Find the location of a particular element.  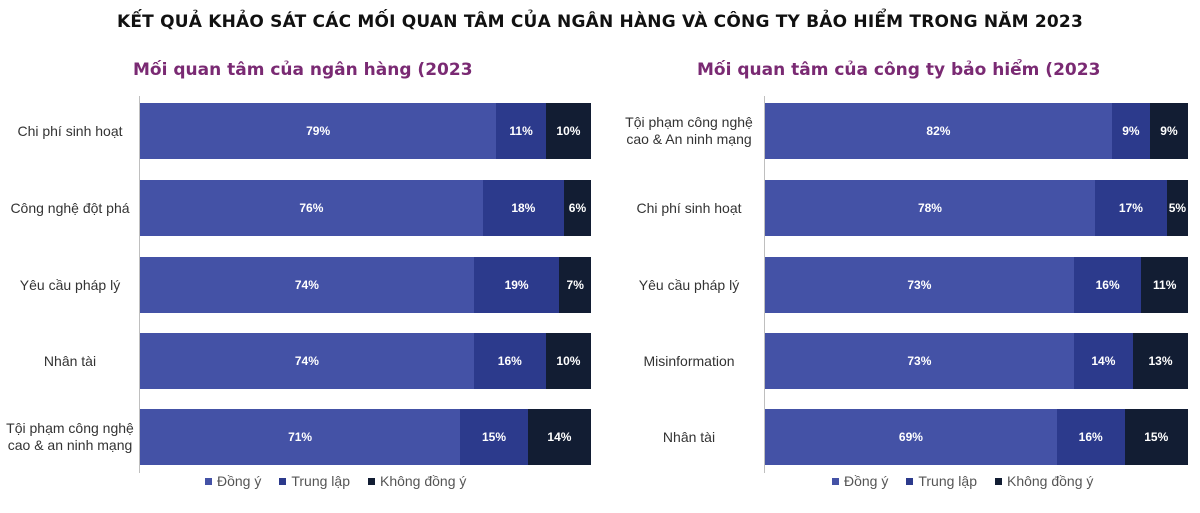

insurance-data-label: 82% is located at coordinates (938, 131).